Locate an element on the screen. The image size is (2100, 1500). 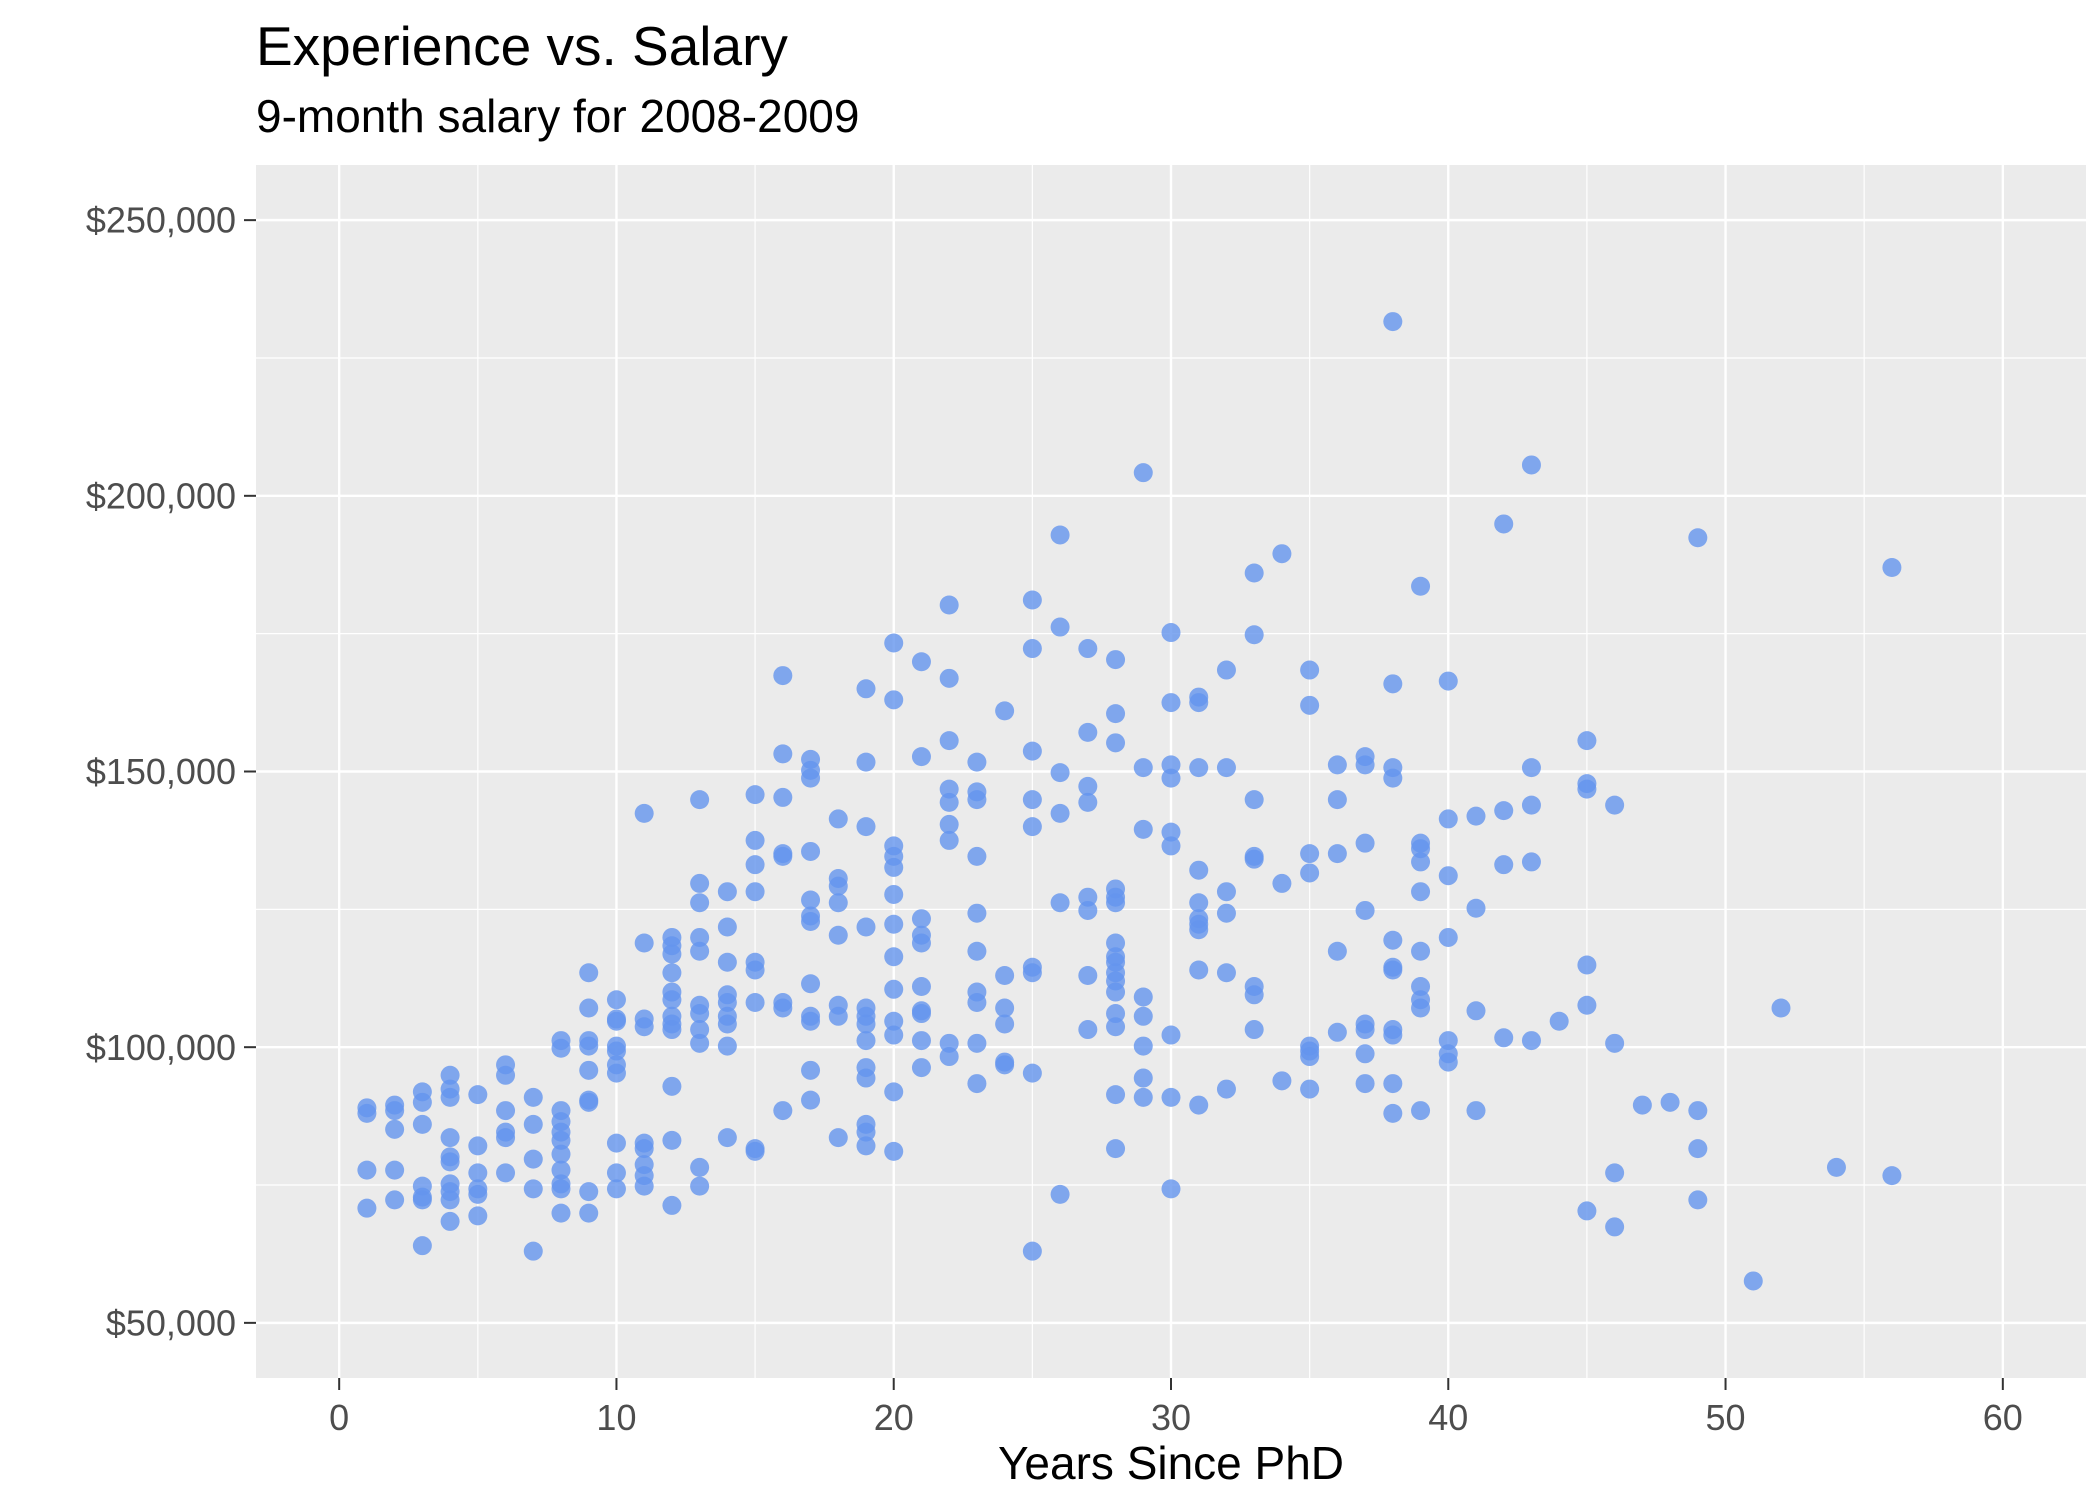
chart-title: Experience vs. Salary is located at coordinates (522, 46).